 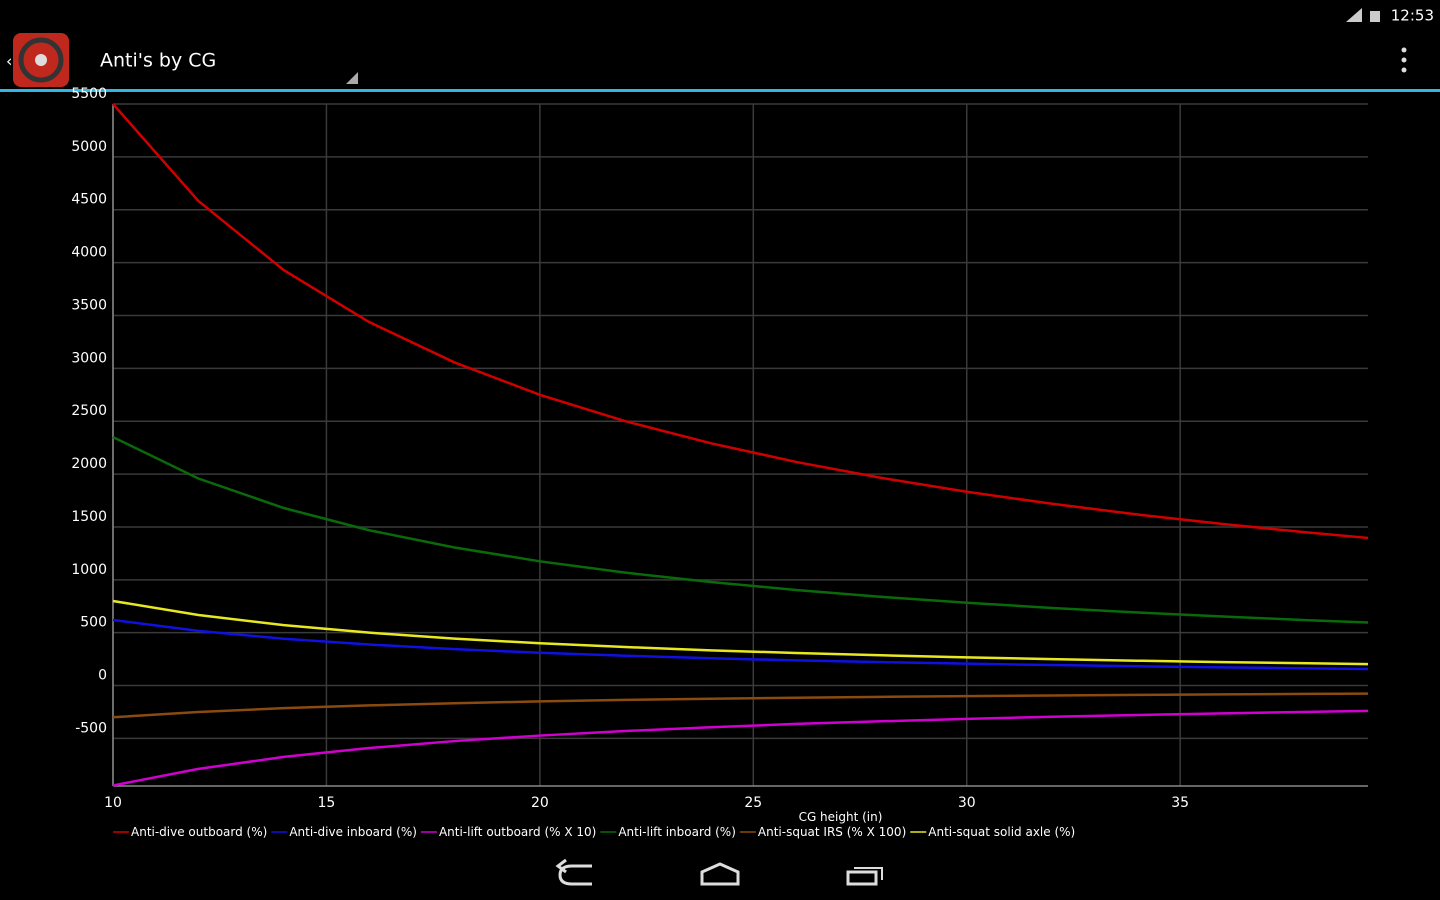 What do you see at coordinates (720, 90) in the screenshot?
I see `action-bar-divider` at bounding box center [720, 90].